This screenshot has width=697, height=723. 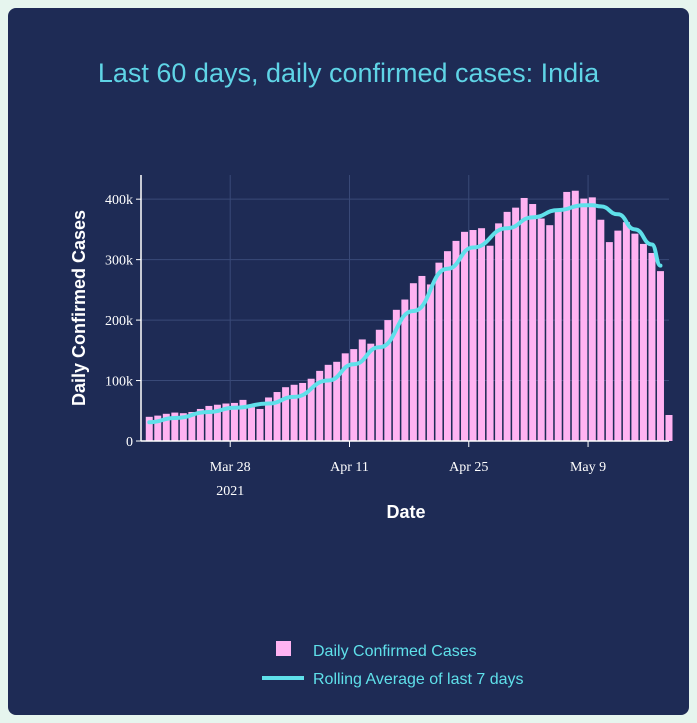 What do you see at coordinates (395, 651) in the screenshot?
I see `legend-label-daily: Daily Confirmed Cases` at bounding box center [395, 651].